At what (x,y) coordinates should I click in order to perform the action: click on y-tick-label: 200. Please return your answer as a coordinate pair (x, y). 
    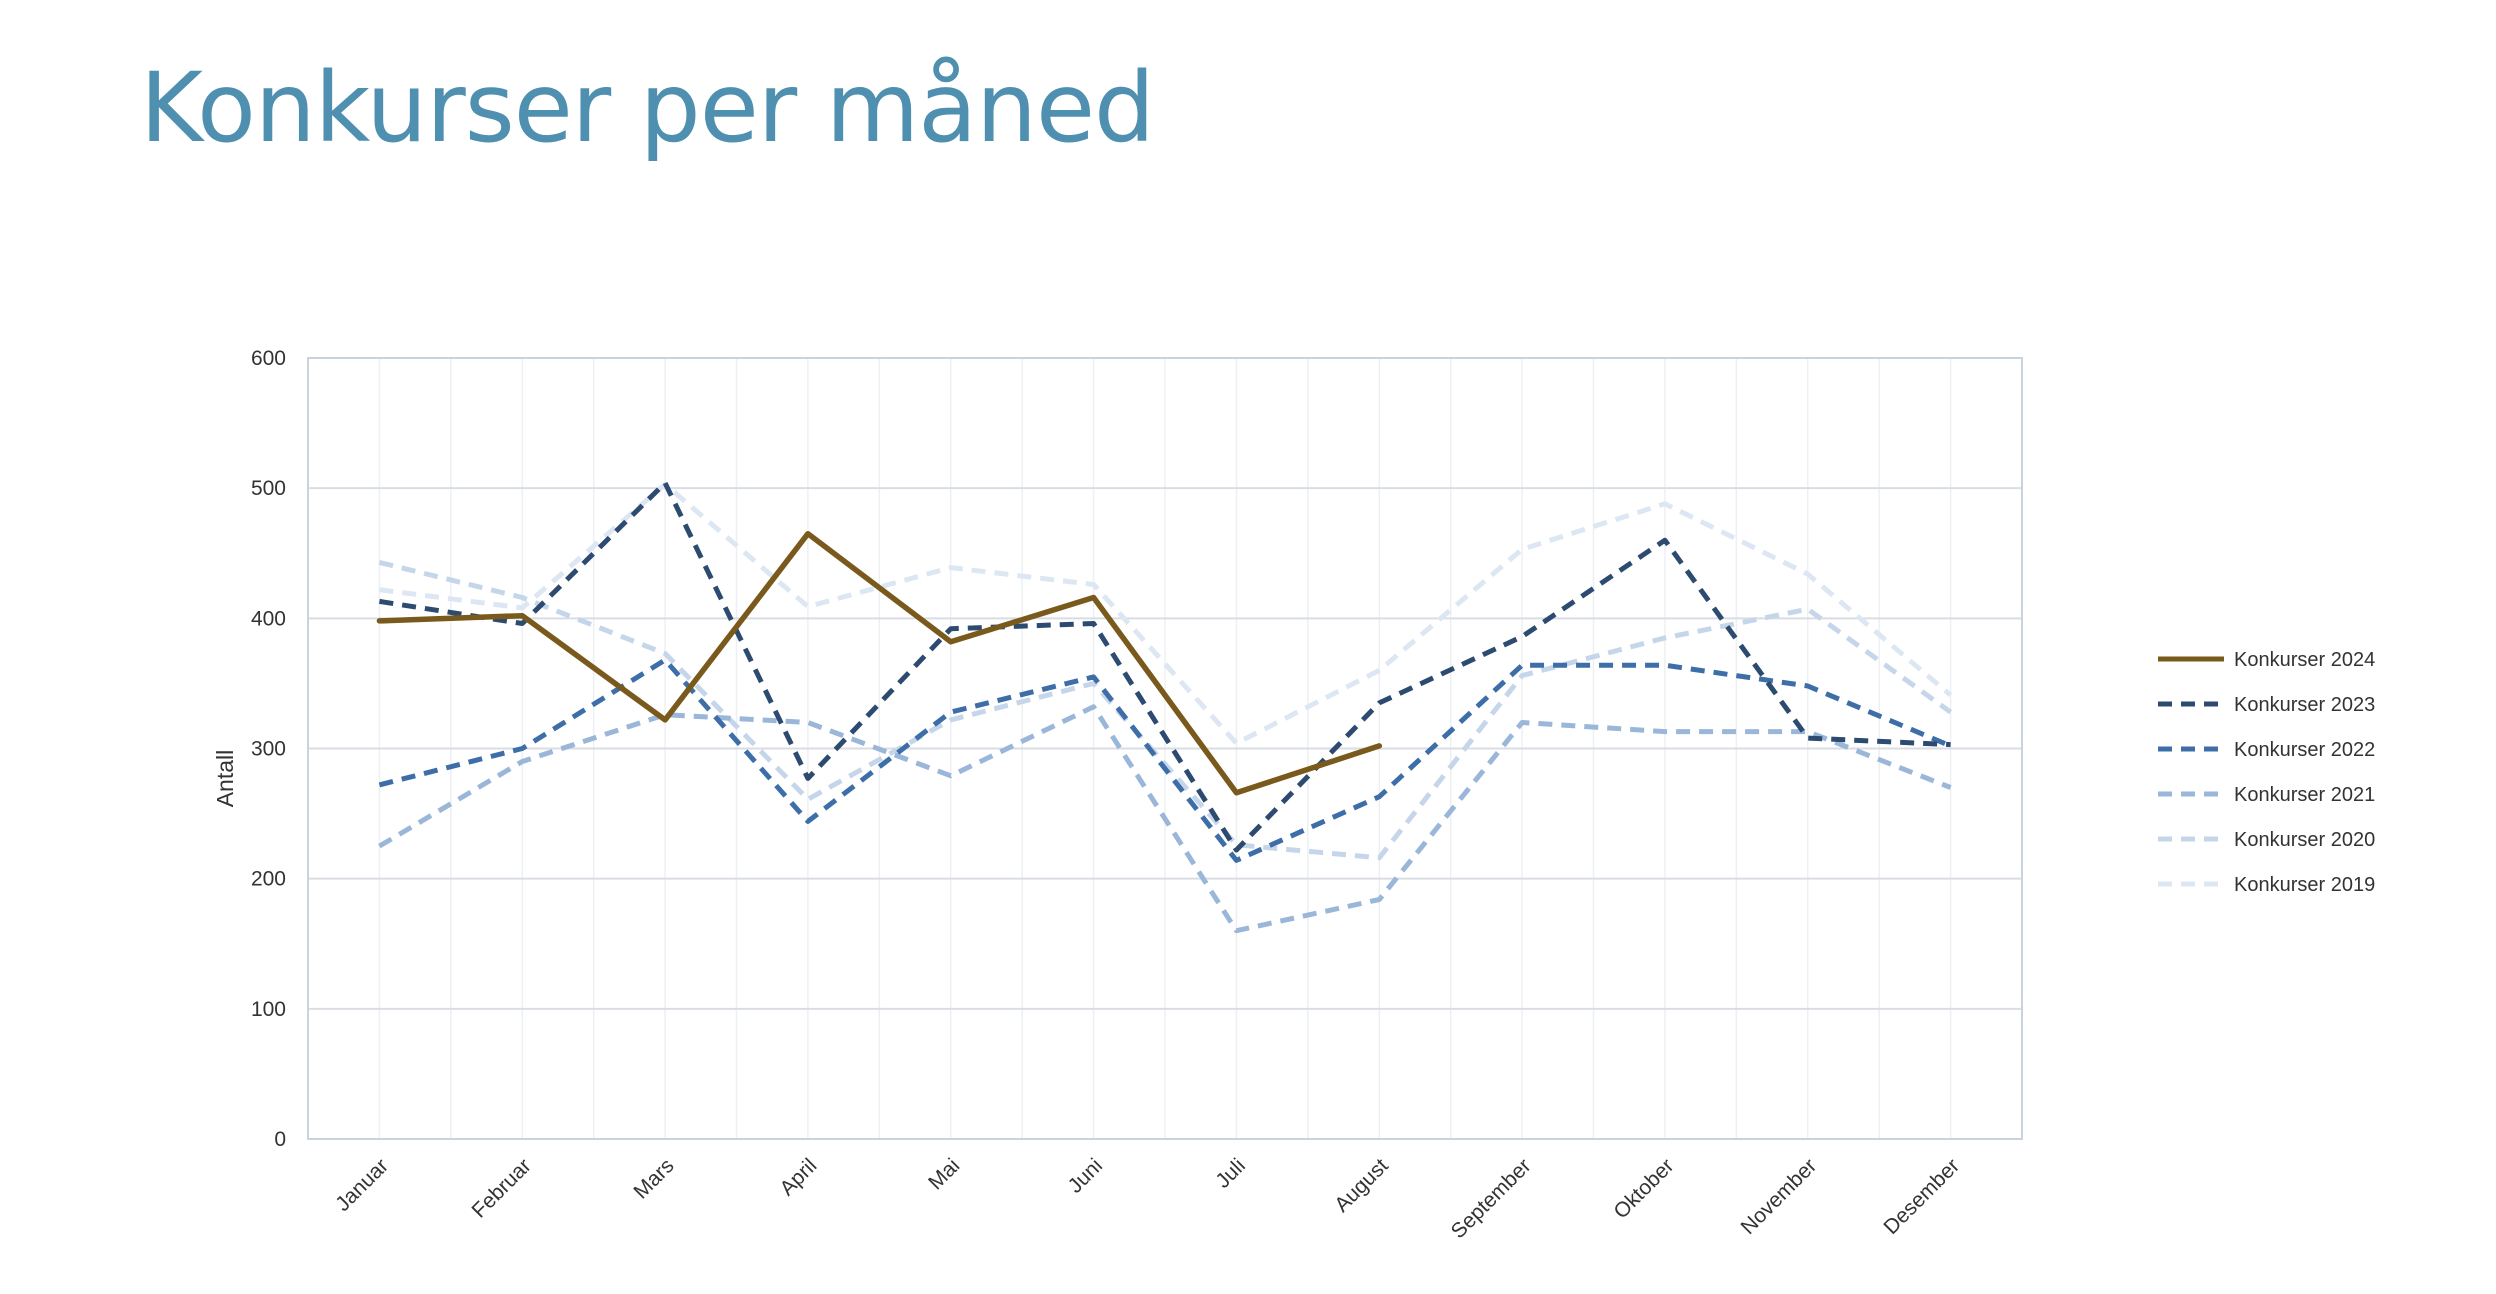
    Looking at the image, I should click on (268, 879).